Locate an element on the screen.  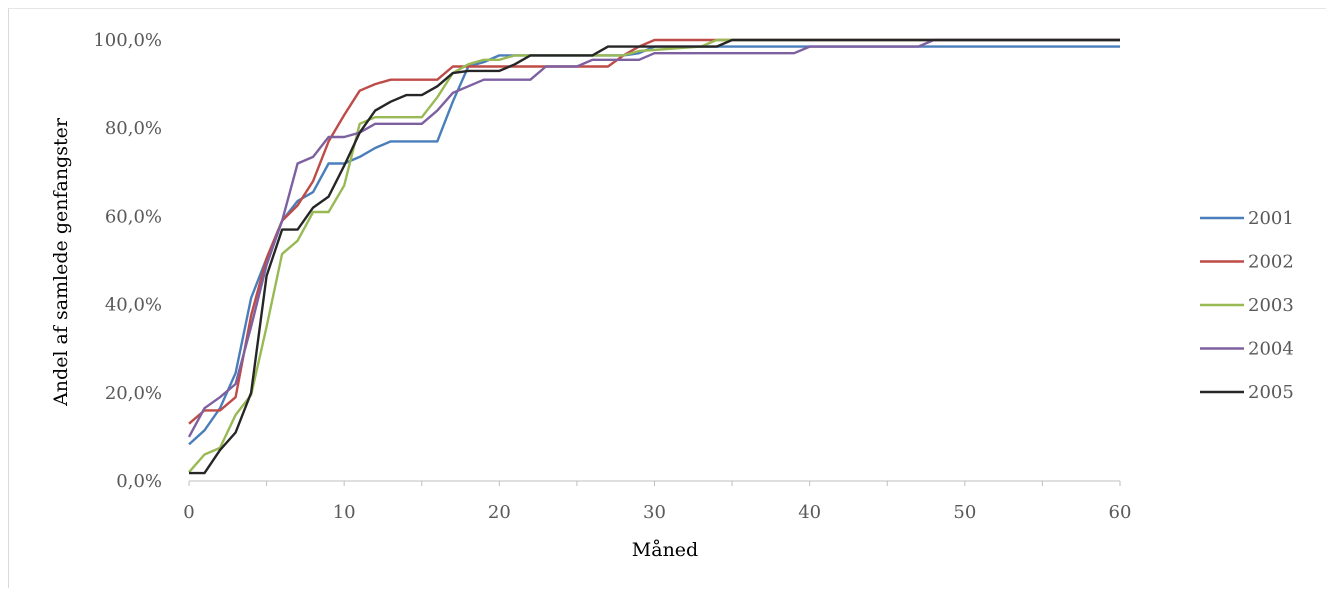
x-tick-label: 40 is located at coordinates (809, 512).